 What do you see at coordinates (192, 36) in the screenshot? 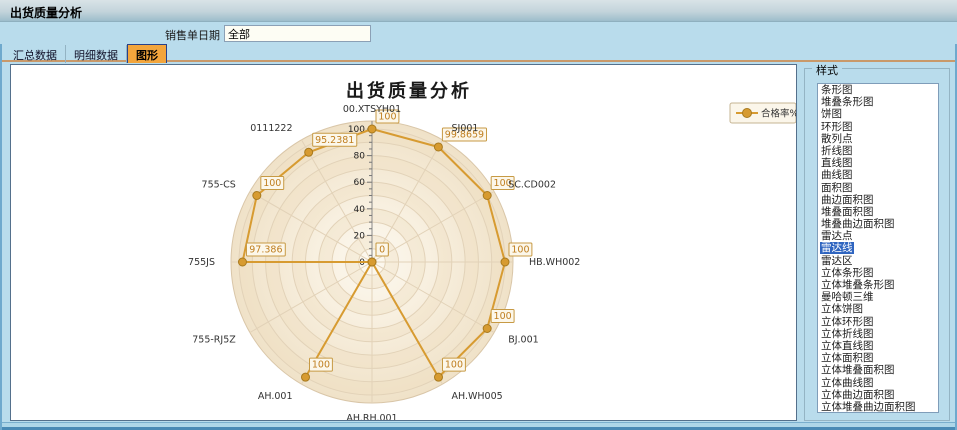
I see `sales-date-label: 销售单日期` at bounding box center [192, 36].